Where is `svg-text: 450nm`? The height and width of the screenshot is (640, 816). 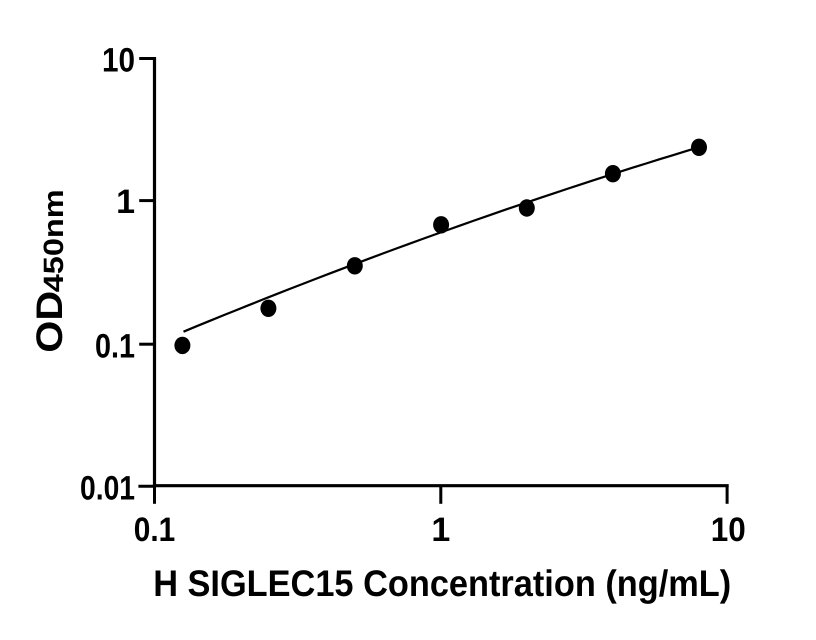 svg-text: 450nm is located at coordinates (53, 240).